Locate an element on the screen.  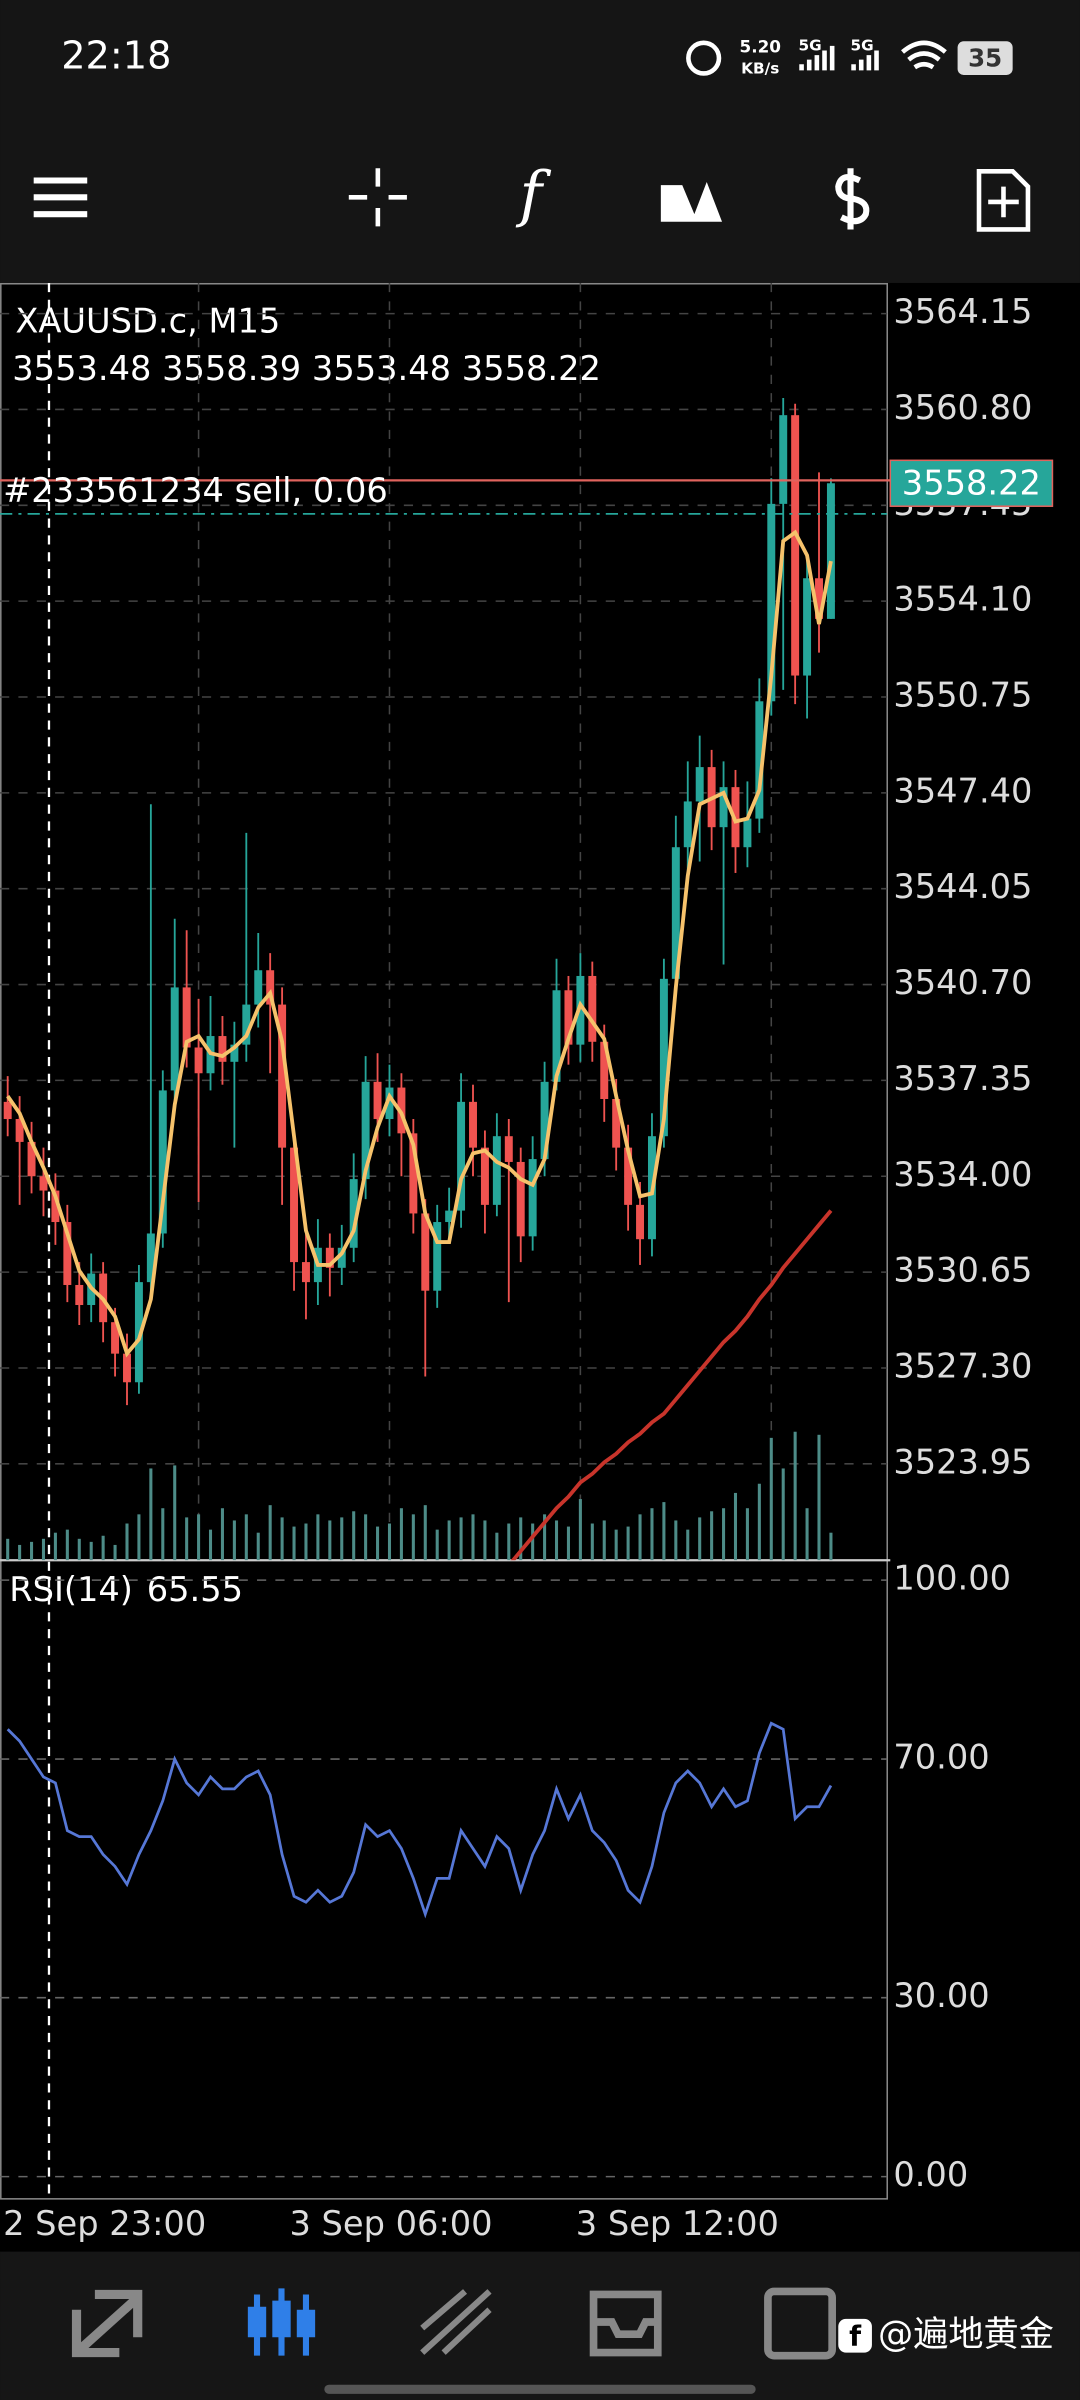
y-tick-label: 3554.10 is located at coordinates (962, 599).